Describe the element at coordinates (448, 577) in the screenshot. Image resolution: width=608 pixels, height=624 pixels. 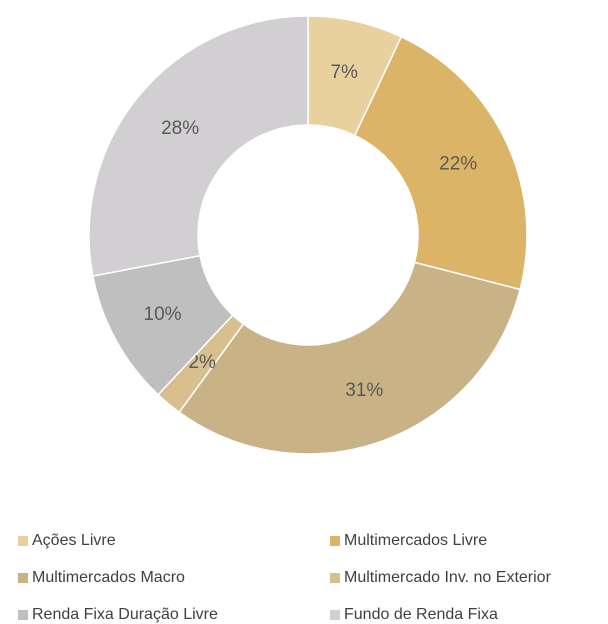
I see `legend-label: Multimercado Inv. no Exterior` at that location.